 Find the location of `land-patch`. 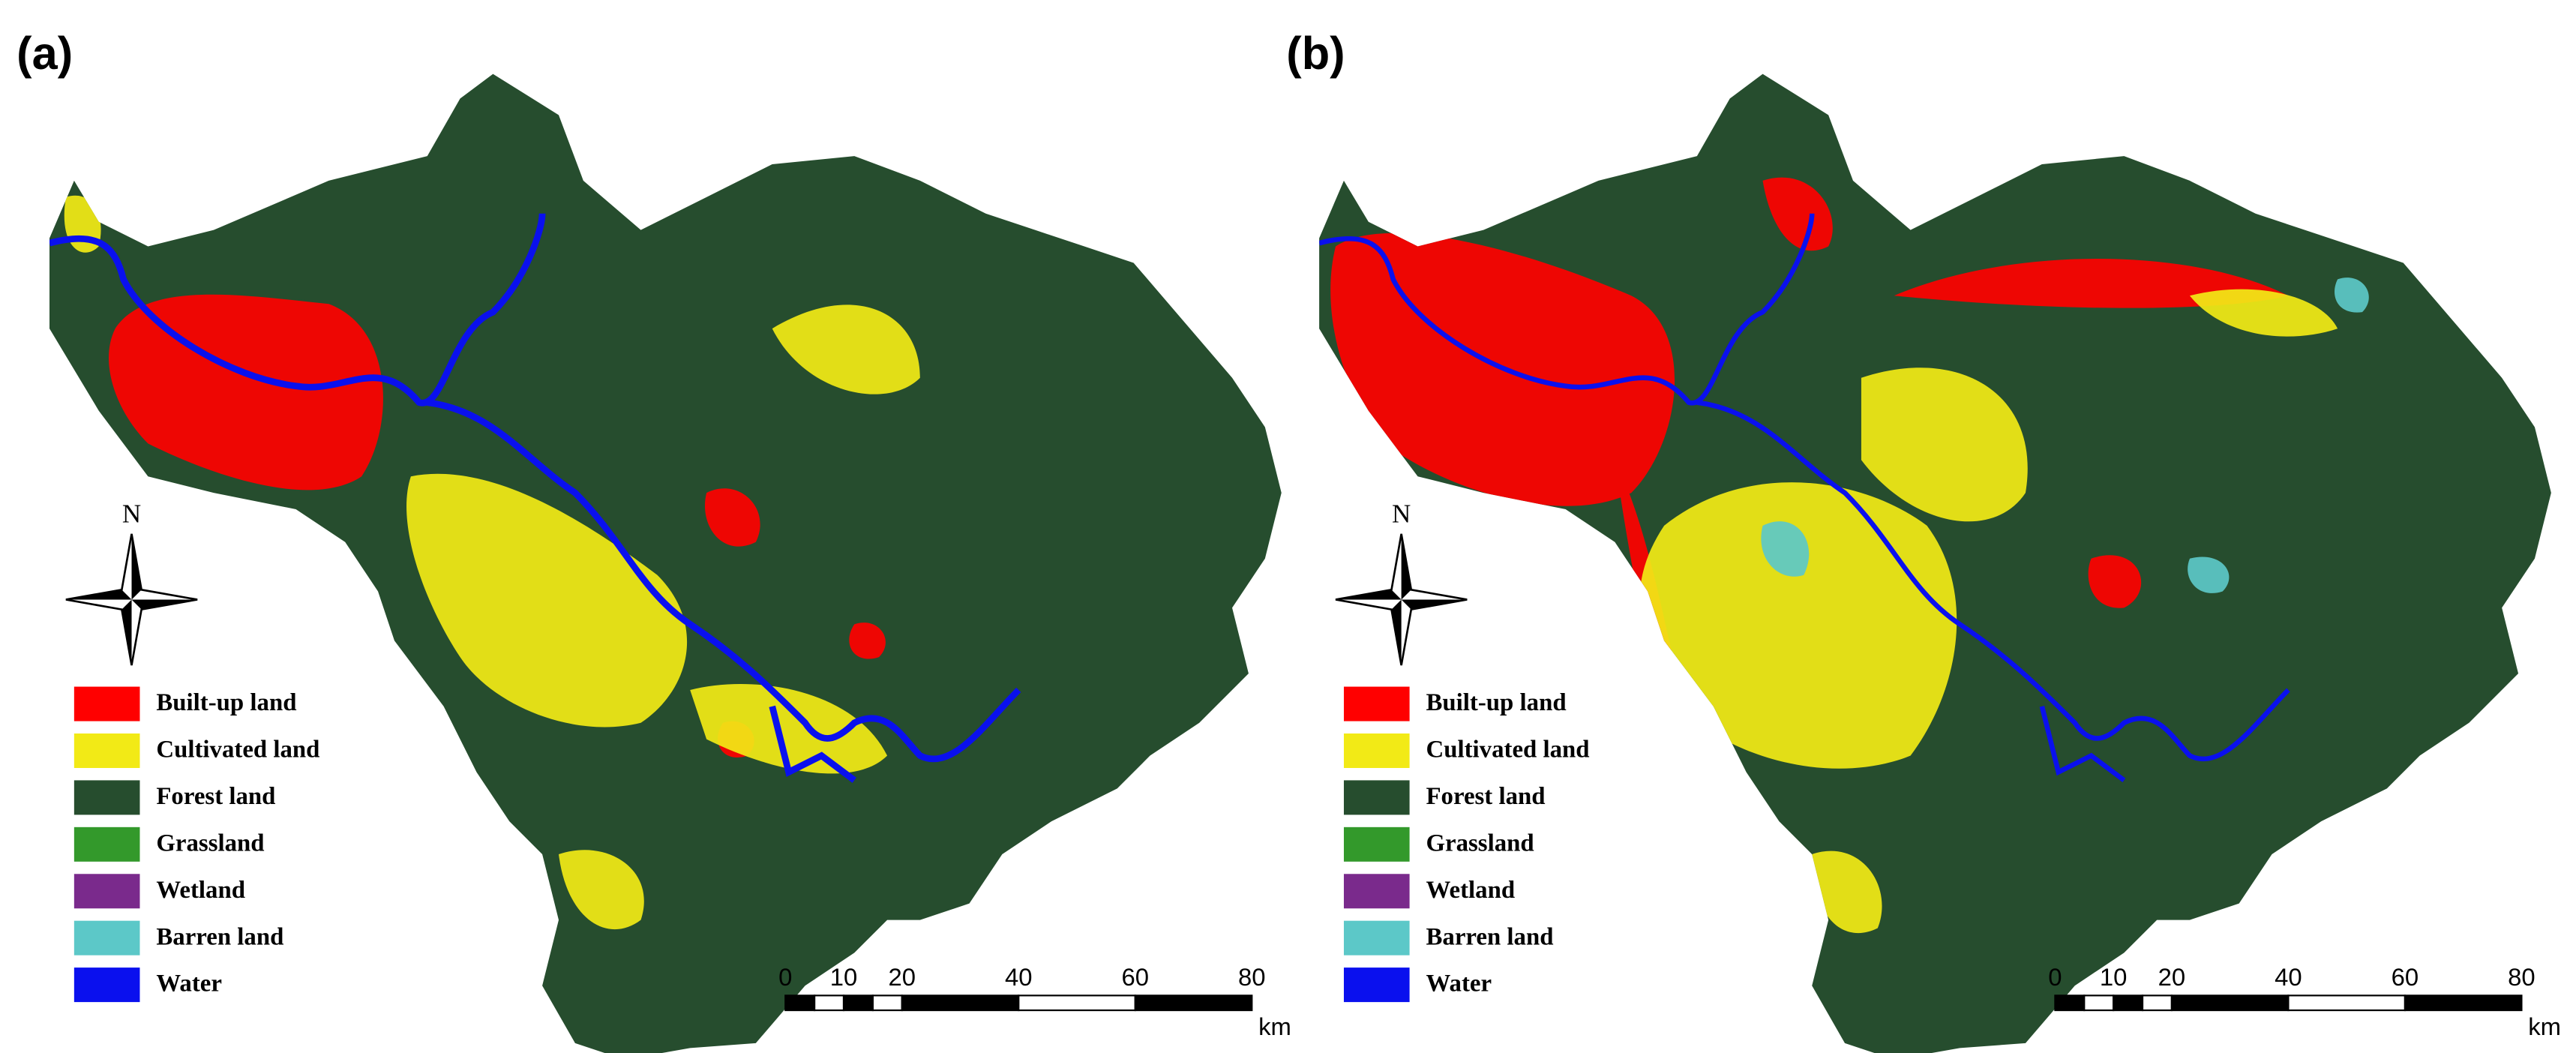

land-patch is located at coordinates (498, 526).